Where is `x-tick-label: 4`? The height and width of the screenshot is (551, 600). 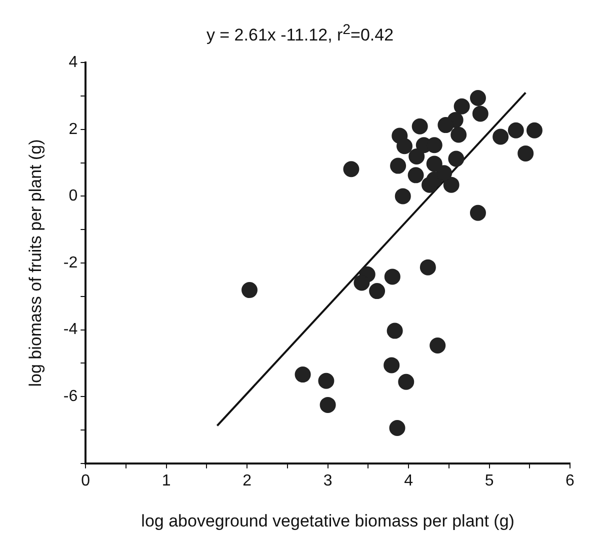 x-tick-label: 4 is located at coordinates (409, 481).